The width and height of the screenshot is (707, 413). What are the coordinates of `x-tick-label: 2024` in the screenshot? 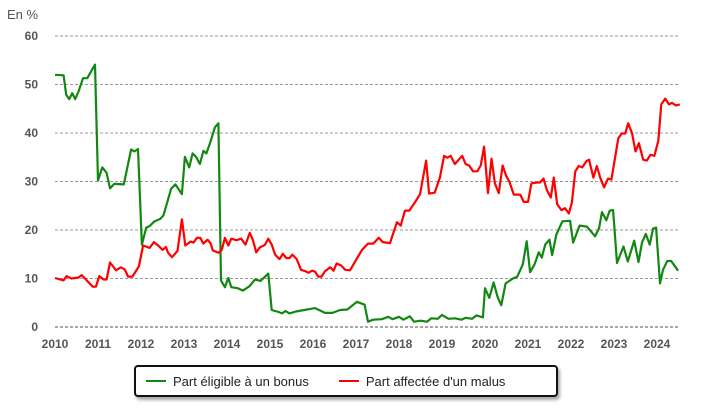 It's located at (657, 344).